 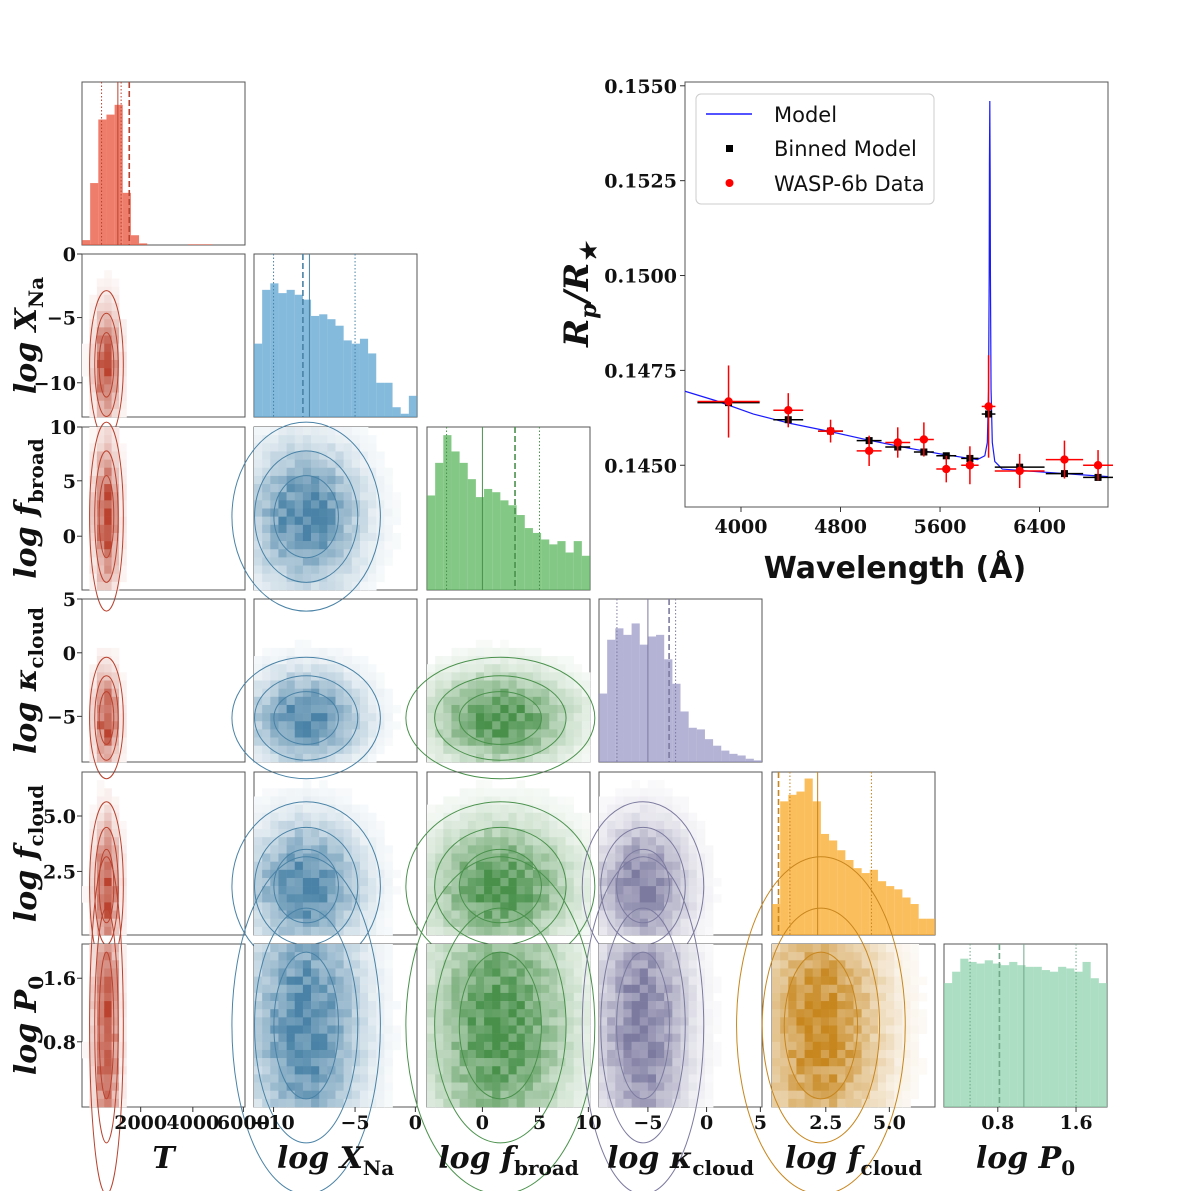 What do you see at coordinates (805, 115) in the screenshot?
I see `legend-model-label: Model` at bounding box center [805, 115].